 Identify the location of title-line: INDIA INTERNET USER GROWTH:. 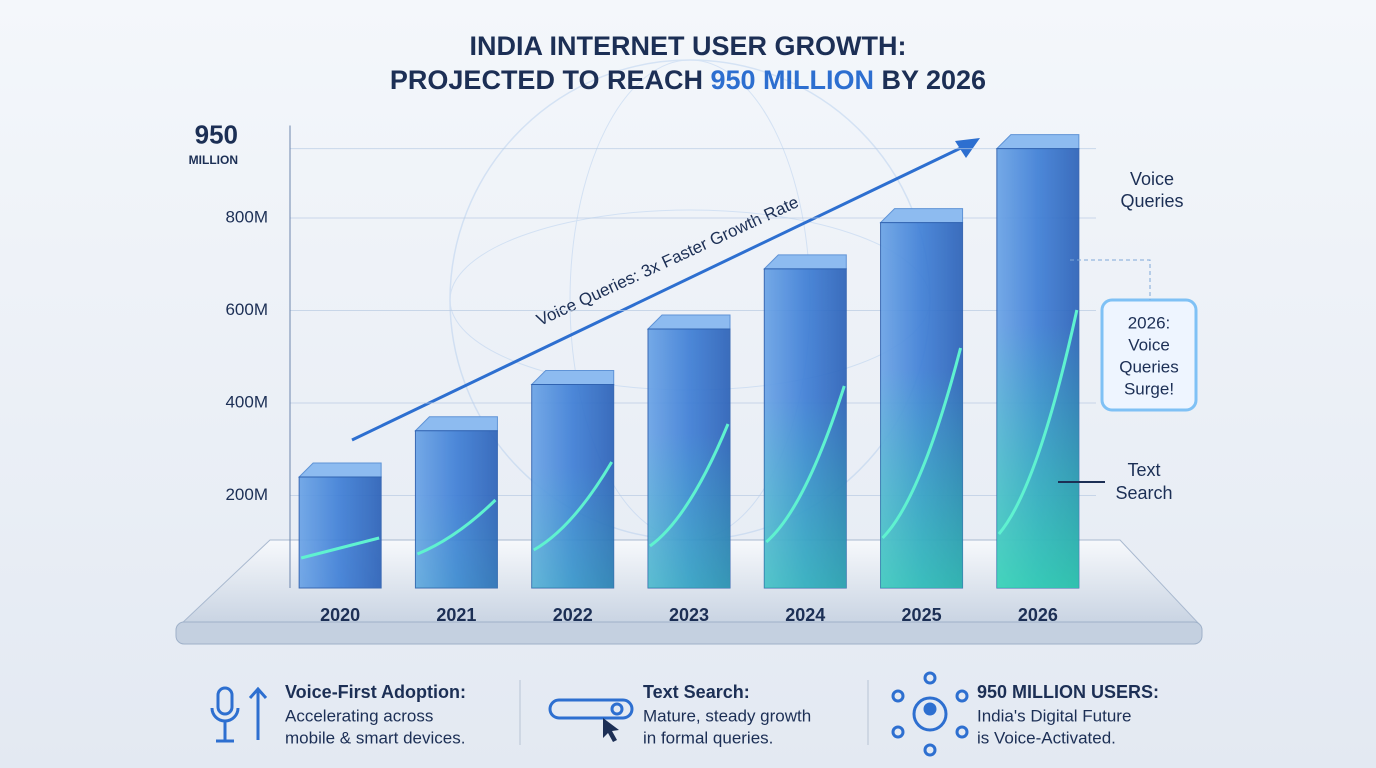
(688, 46).